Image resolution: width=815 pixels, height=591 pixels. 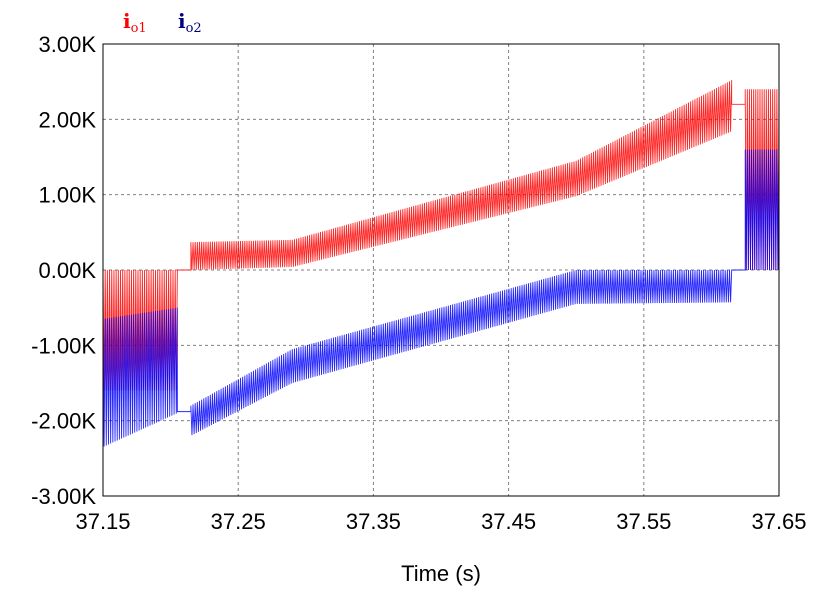 What do you see at coordinates (139, 28) in the screenshot?
I see `legend-io1-subscript: o1` at bounding box center [139, 28].